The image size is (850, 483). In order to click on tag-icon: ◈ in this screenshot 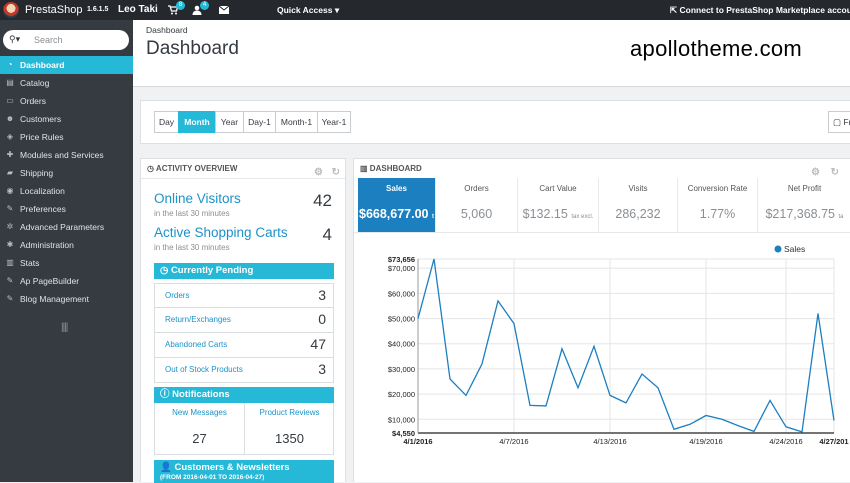, I will do `click(10, 137)`.